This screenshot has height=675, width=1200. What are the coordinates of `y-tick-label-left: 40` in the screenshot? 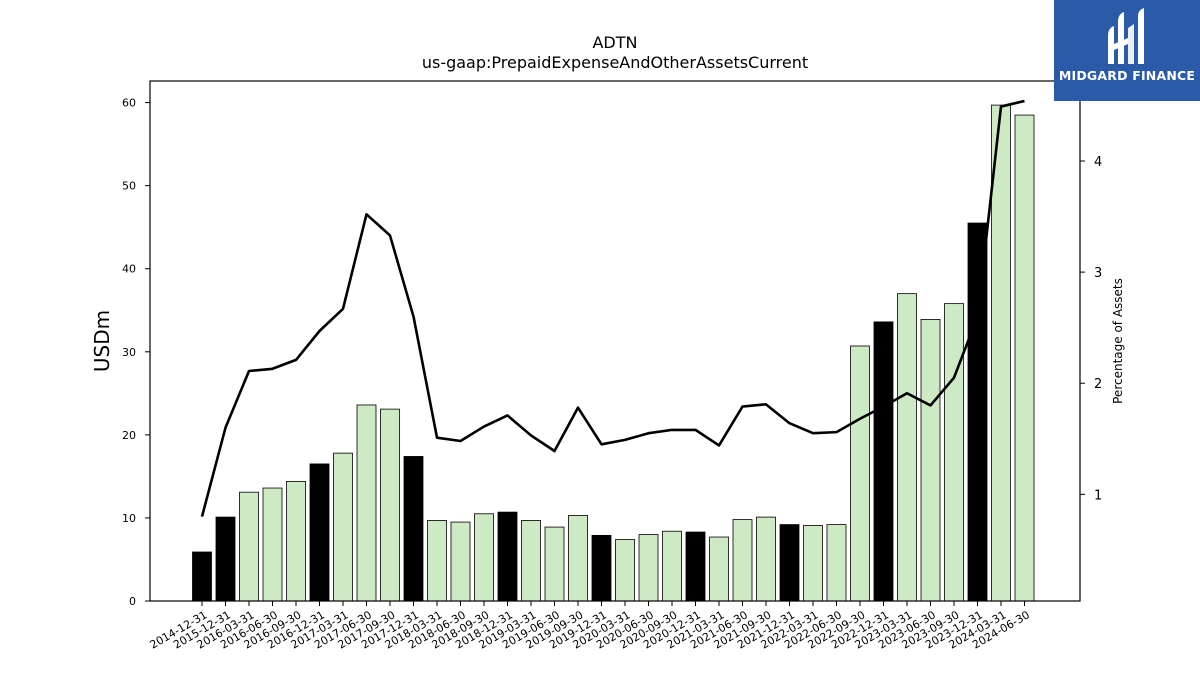 It's located at (129, 269).